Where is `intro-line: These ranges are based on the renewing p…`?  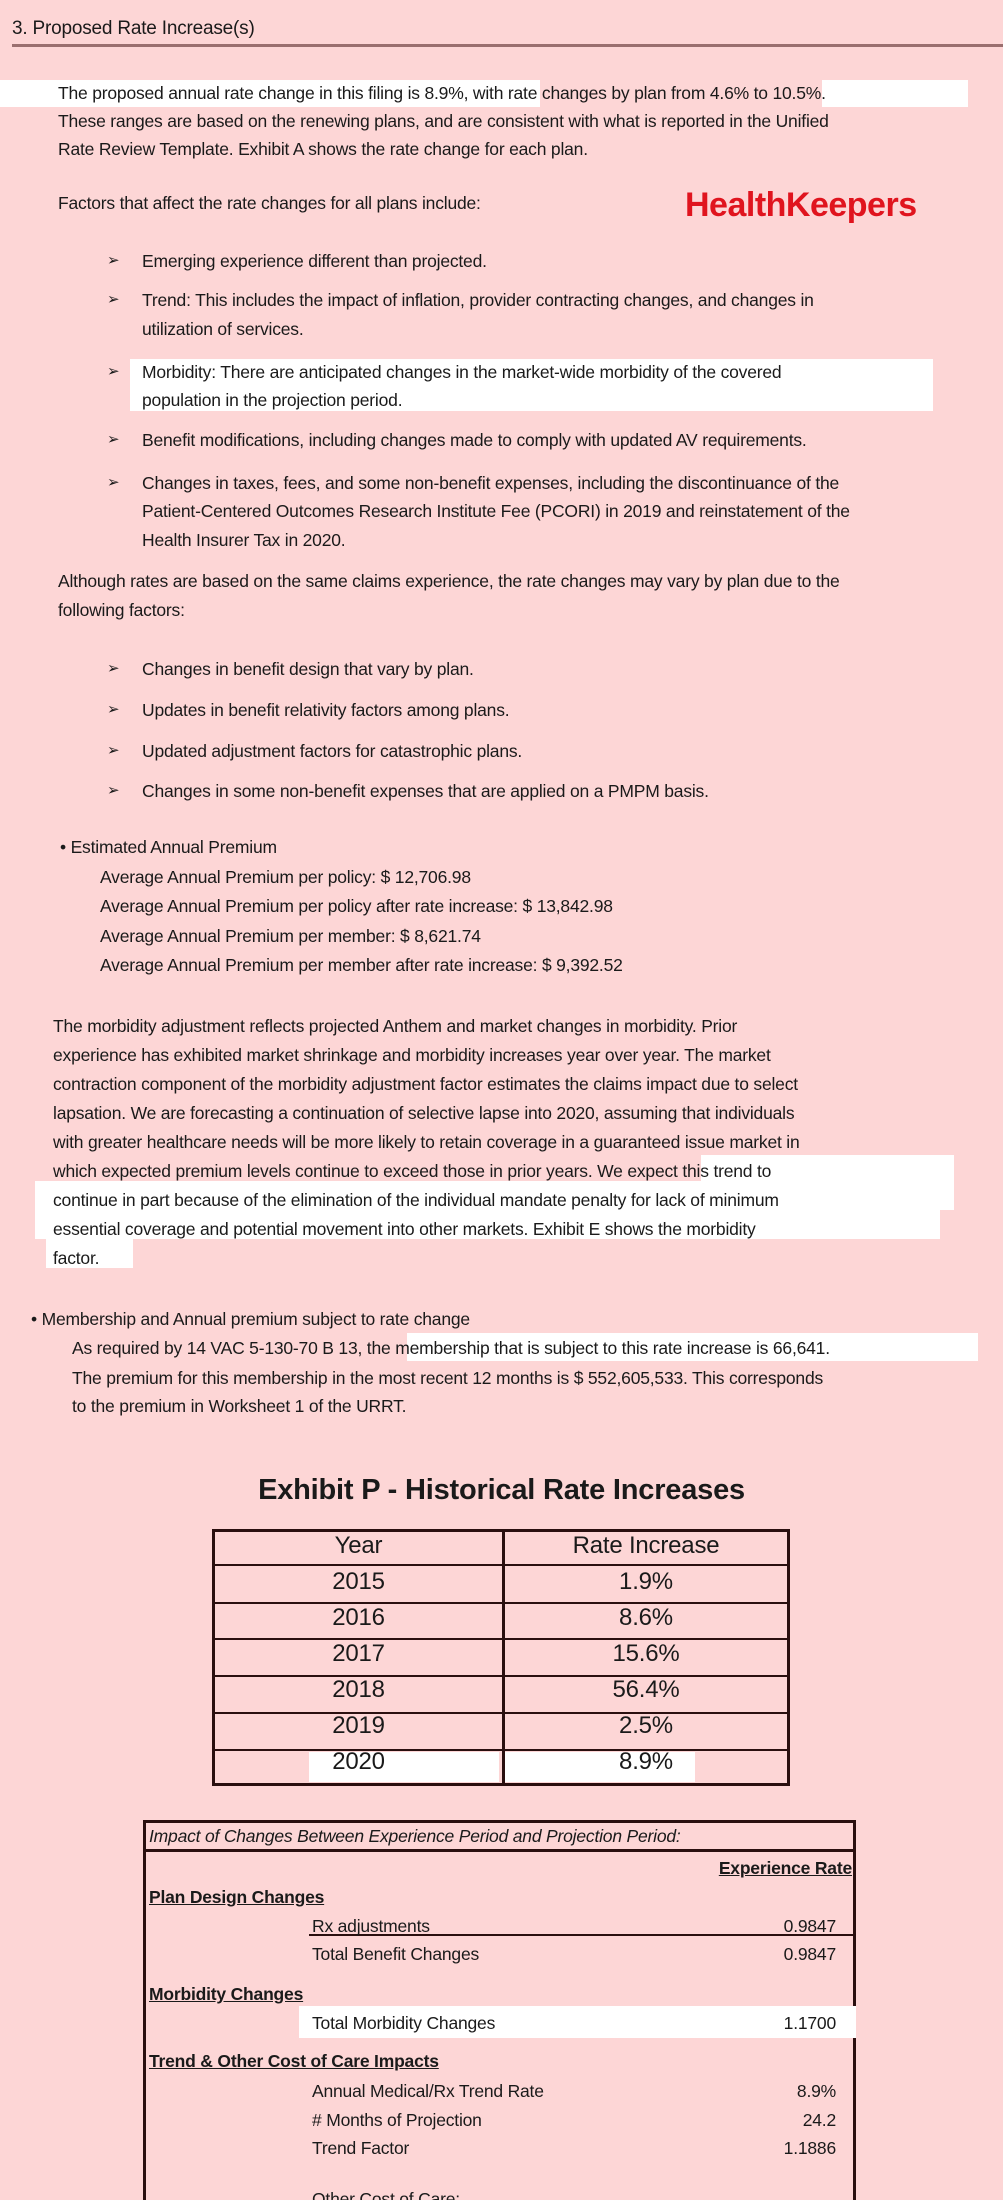 intro-line: These ranges are based on the renewing p… is located at coordinates (443, 121).